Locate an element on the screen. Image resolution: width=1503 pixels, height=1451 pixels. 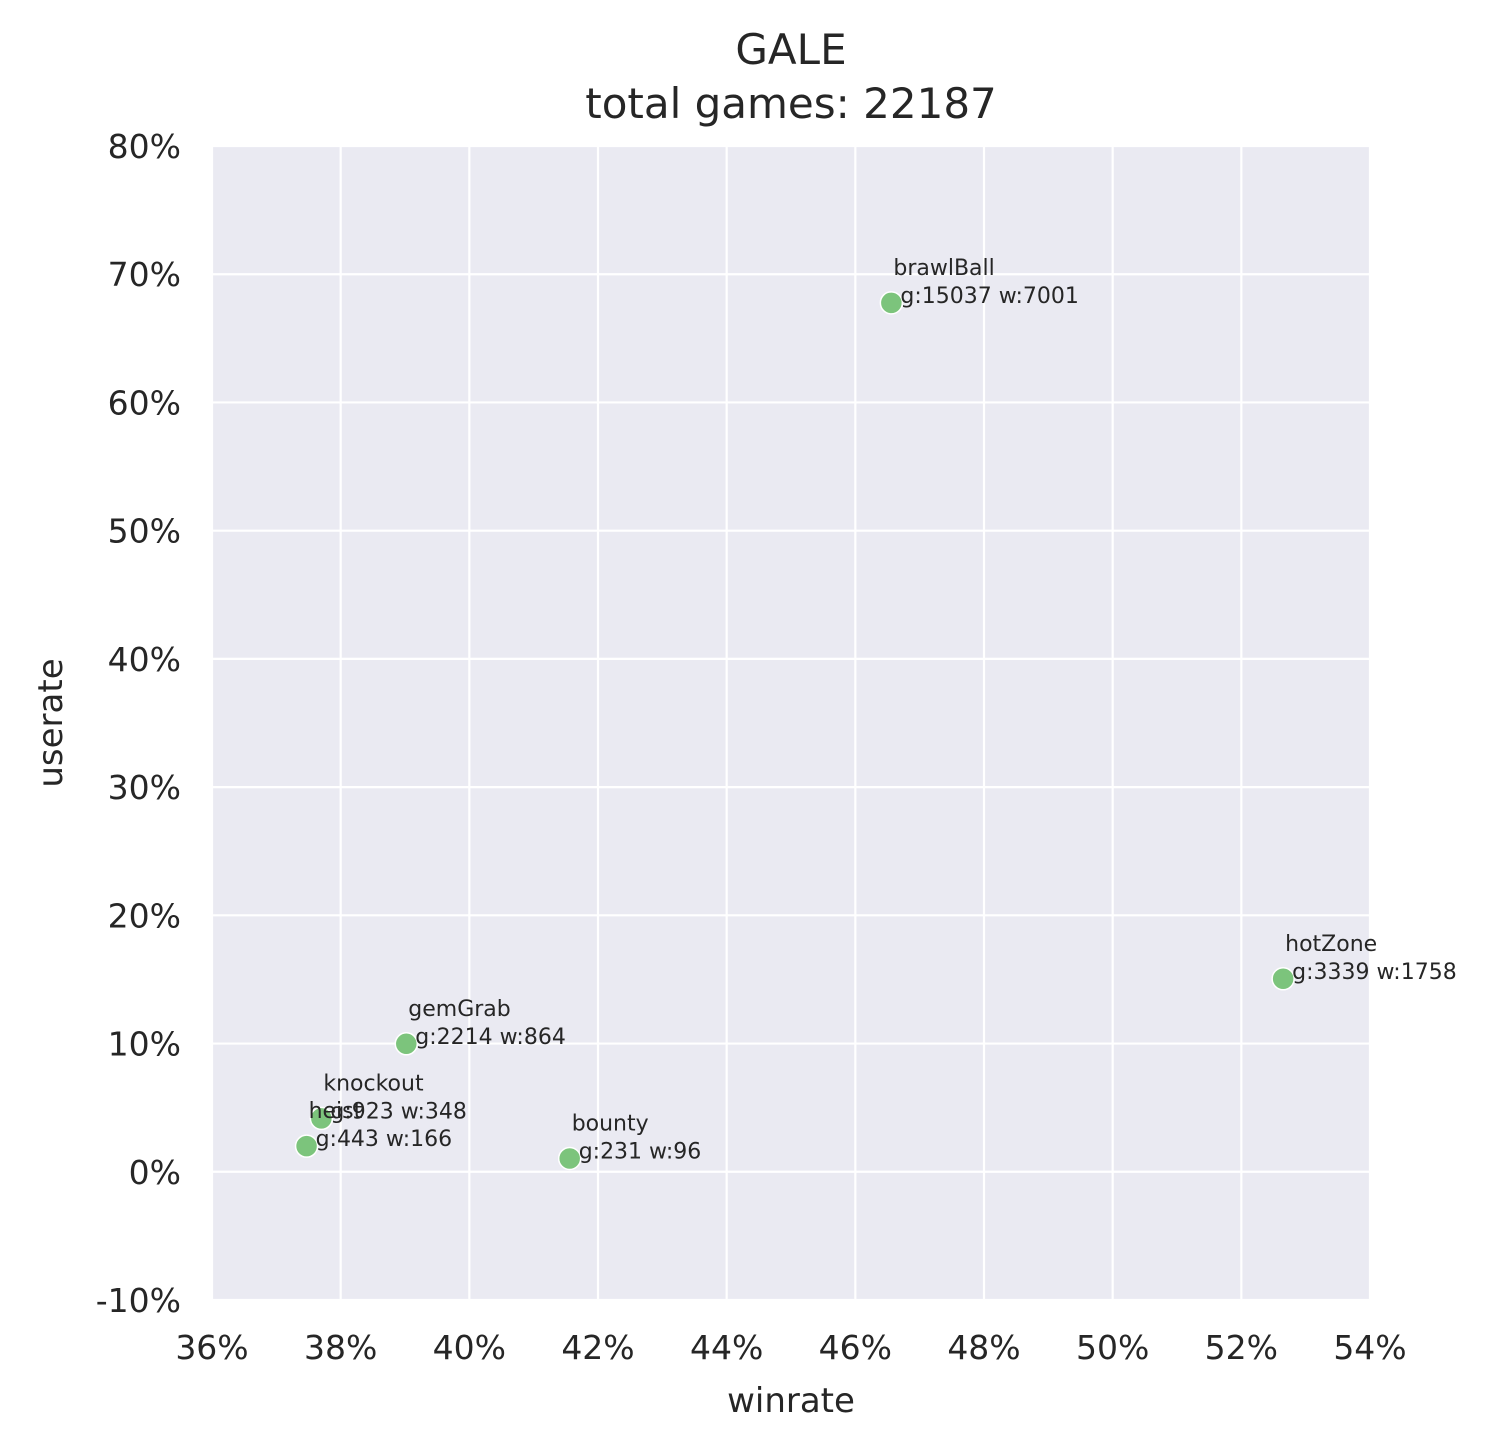
annotation-info: g:15037 w:7001 is located at coordinates (989, 296).